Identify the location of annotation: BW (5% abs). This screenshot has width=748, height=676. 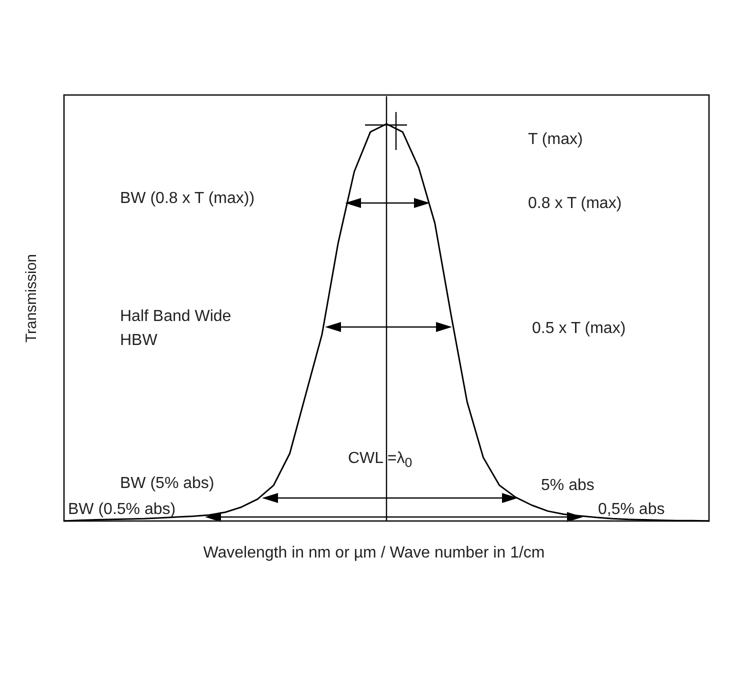
(167, 484).